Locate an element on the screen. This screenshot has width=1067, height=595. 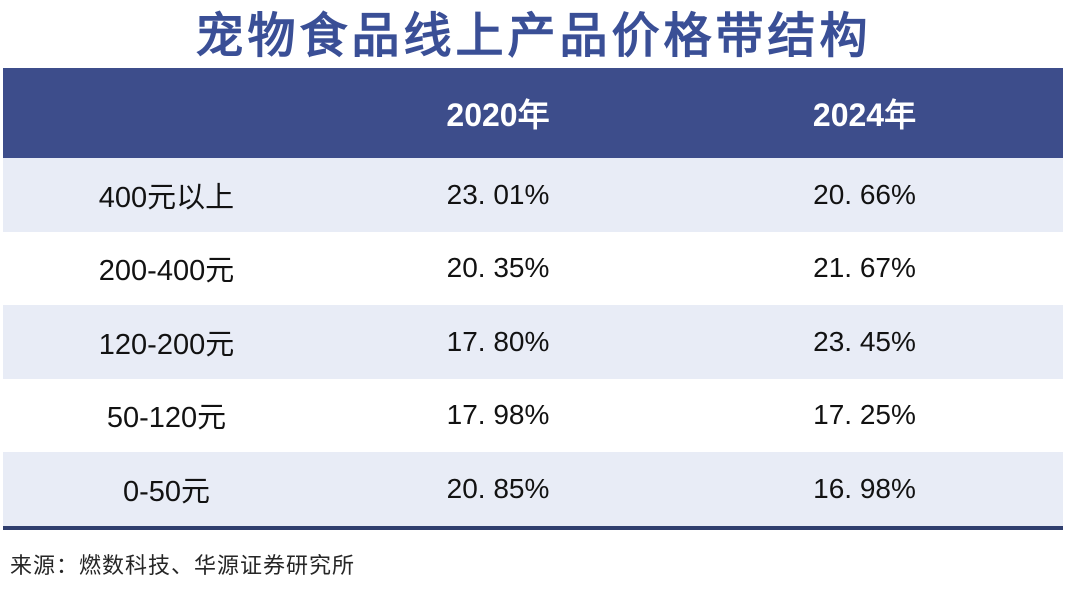
header-cell-2020: 2020年 is located at coordinates (498, 115).